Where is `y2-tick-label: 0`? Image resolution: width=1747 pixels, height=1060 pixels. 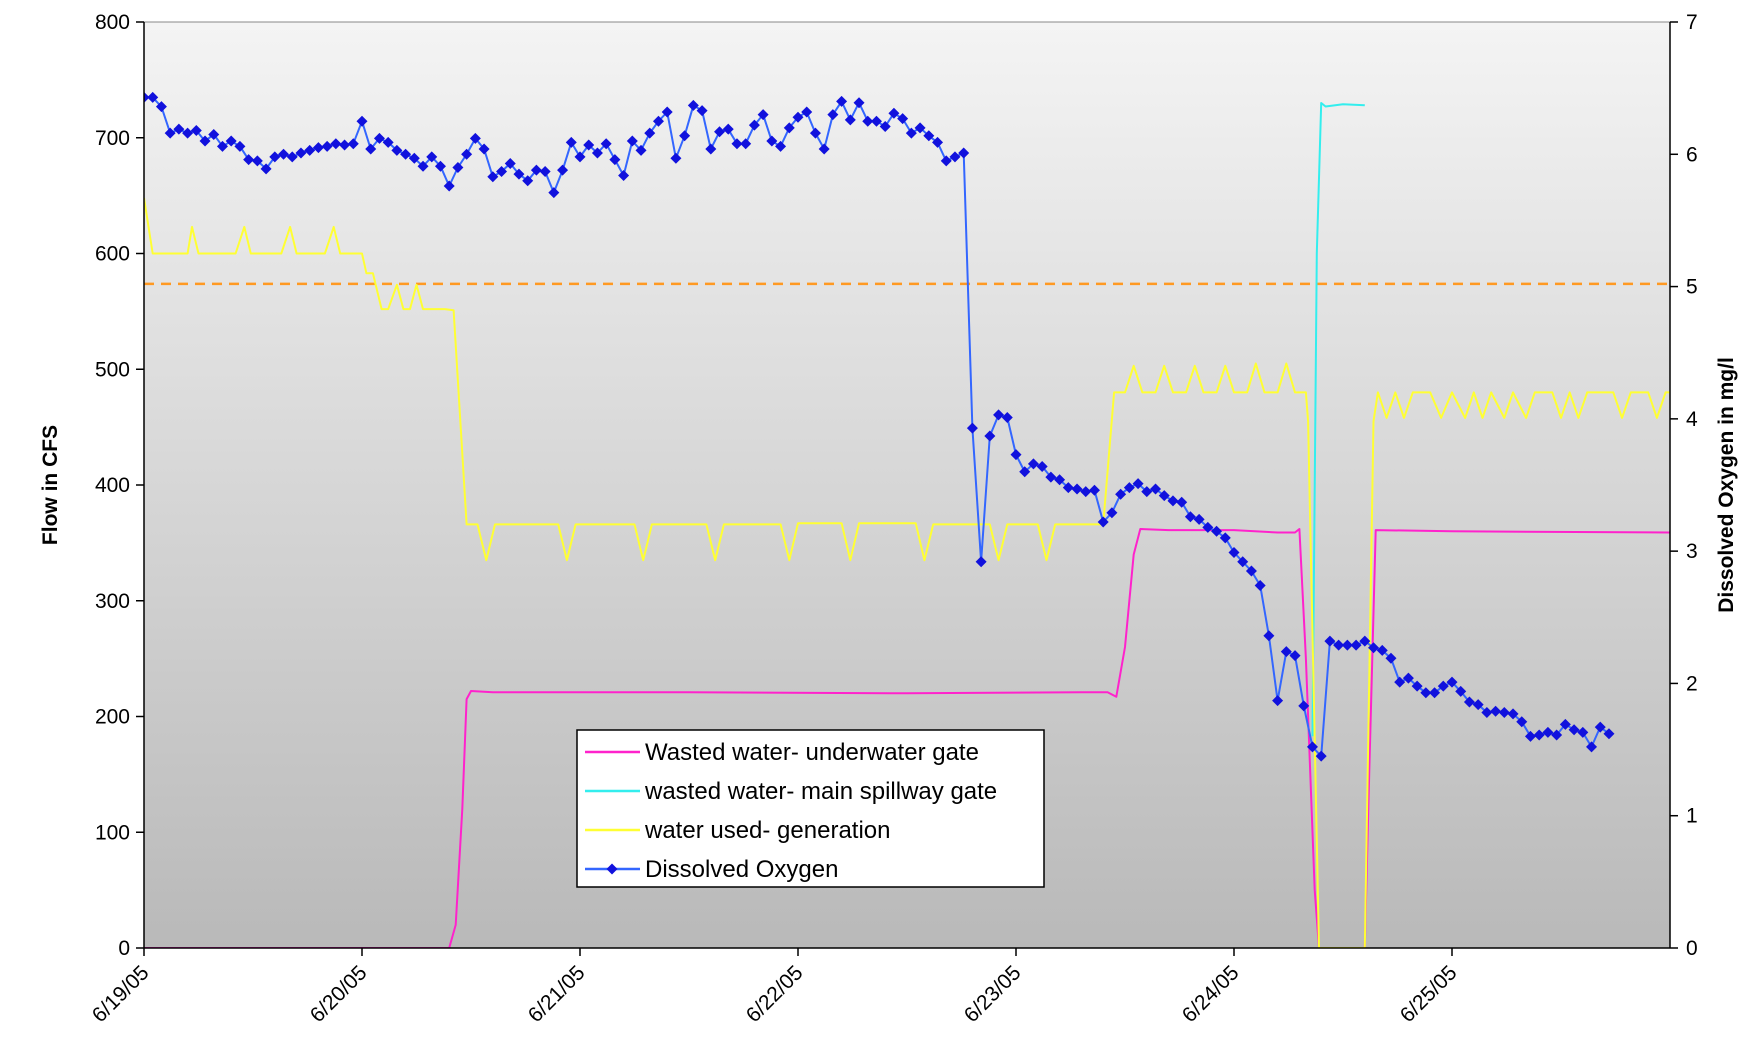
y2-tick-label: 0 is located at coordinates (1692, 948).